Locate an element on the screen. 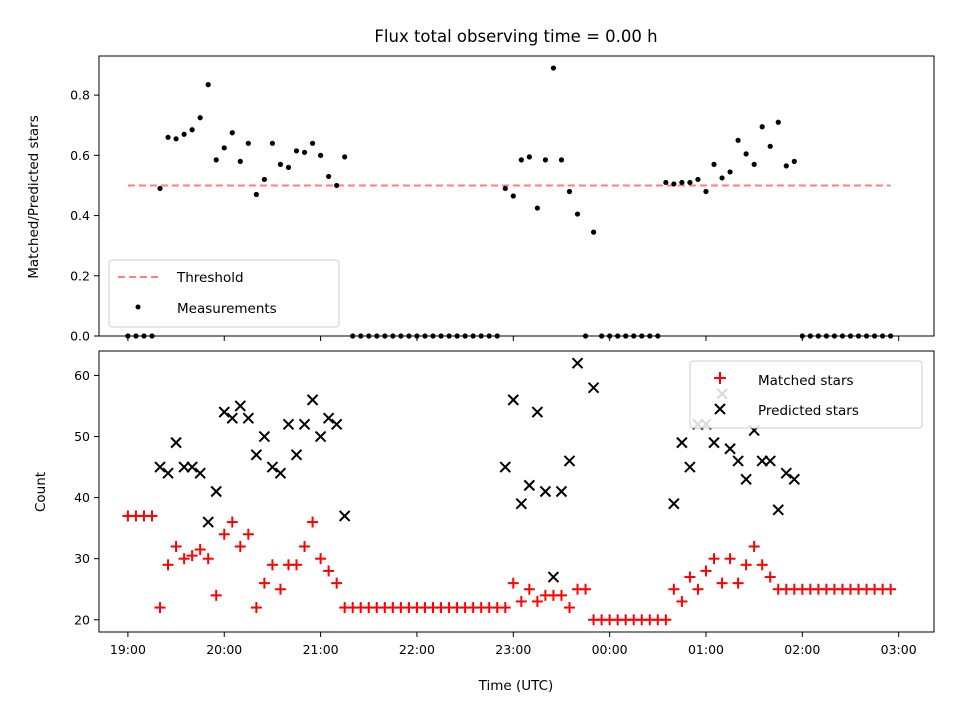 The image size is (960, 720). x-tick-label: 20:00 is located at coordinates (224, 649).